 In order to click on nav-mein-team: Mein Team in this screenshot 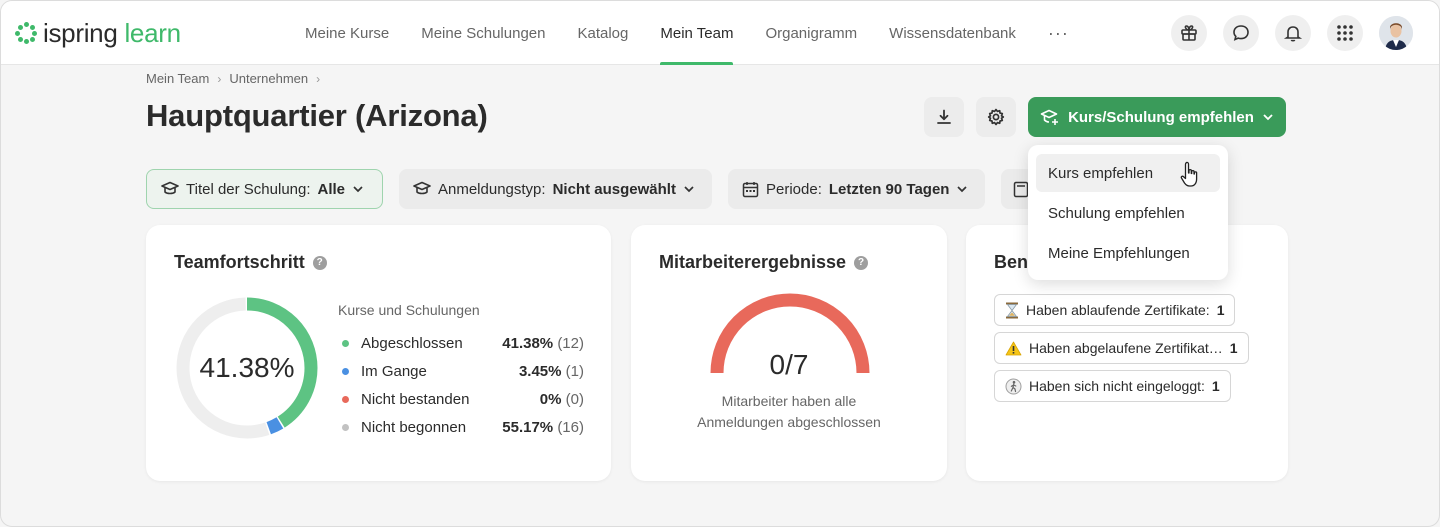, I will do `click(696, 33)`.